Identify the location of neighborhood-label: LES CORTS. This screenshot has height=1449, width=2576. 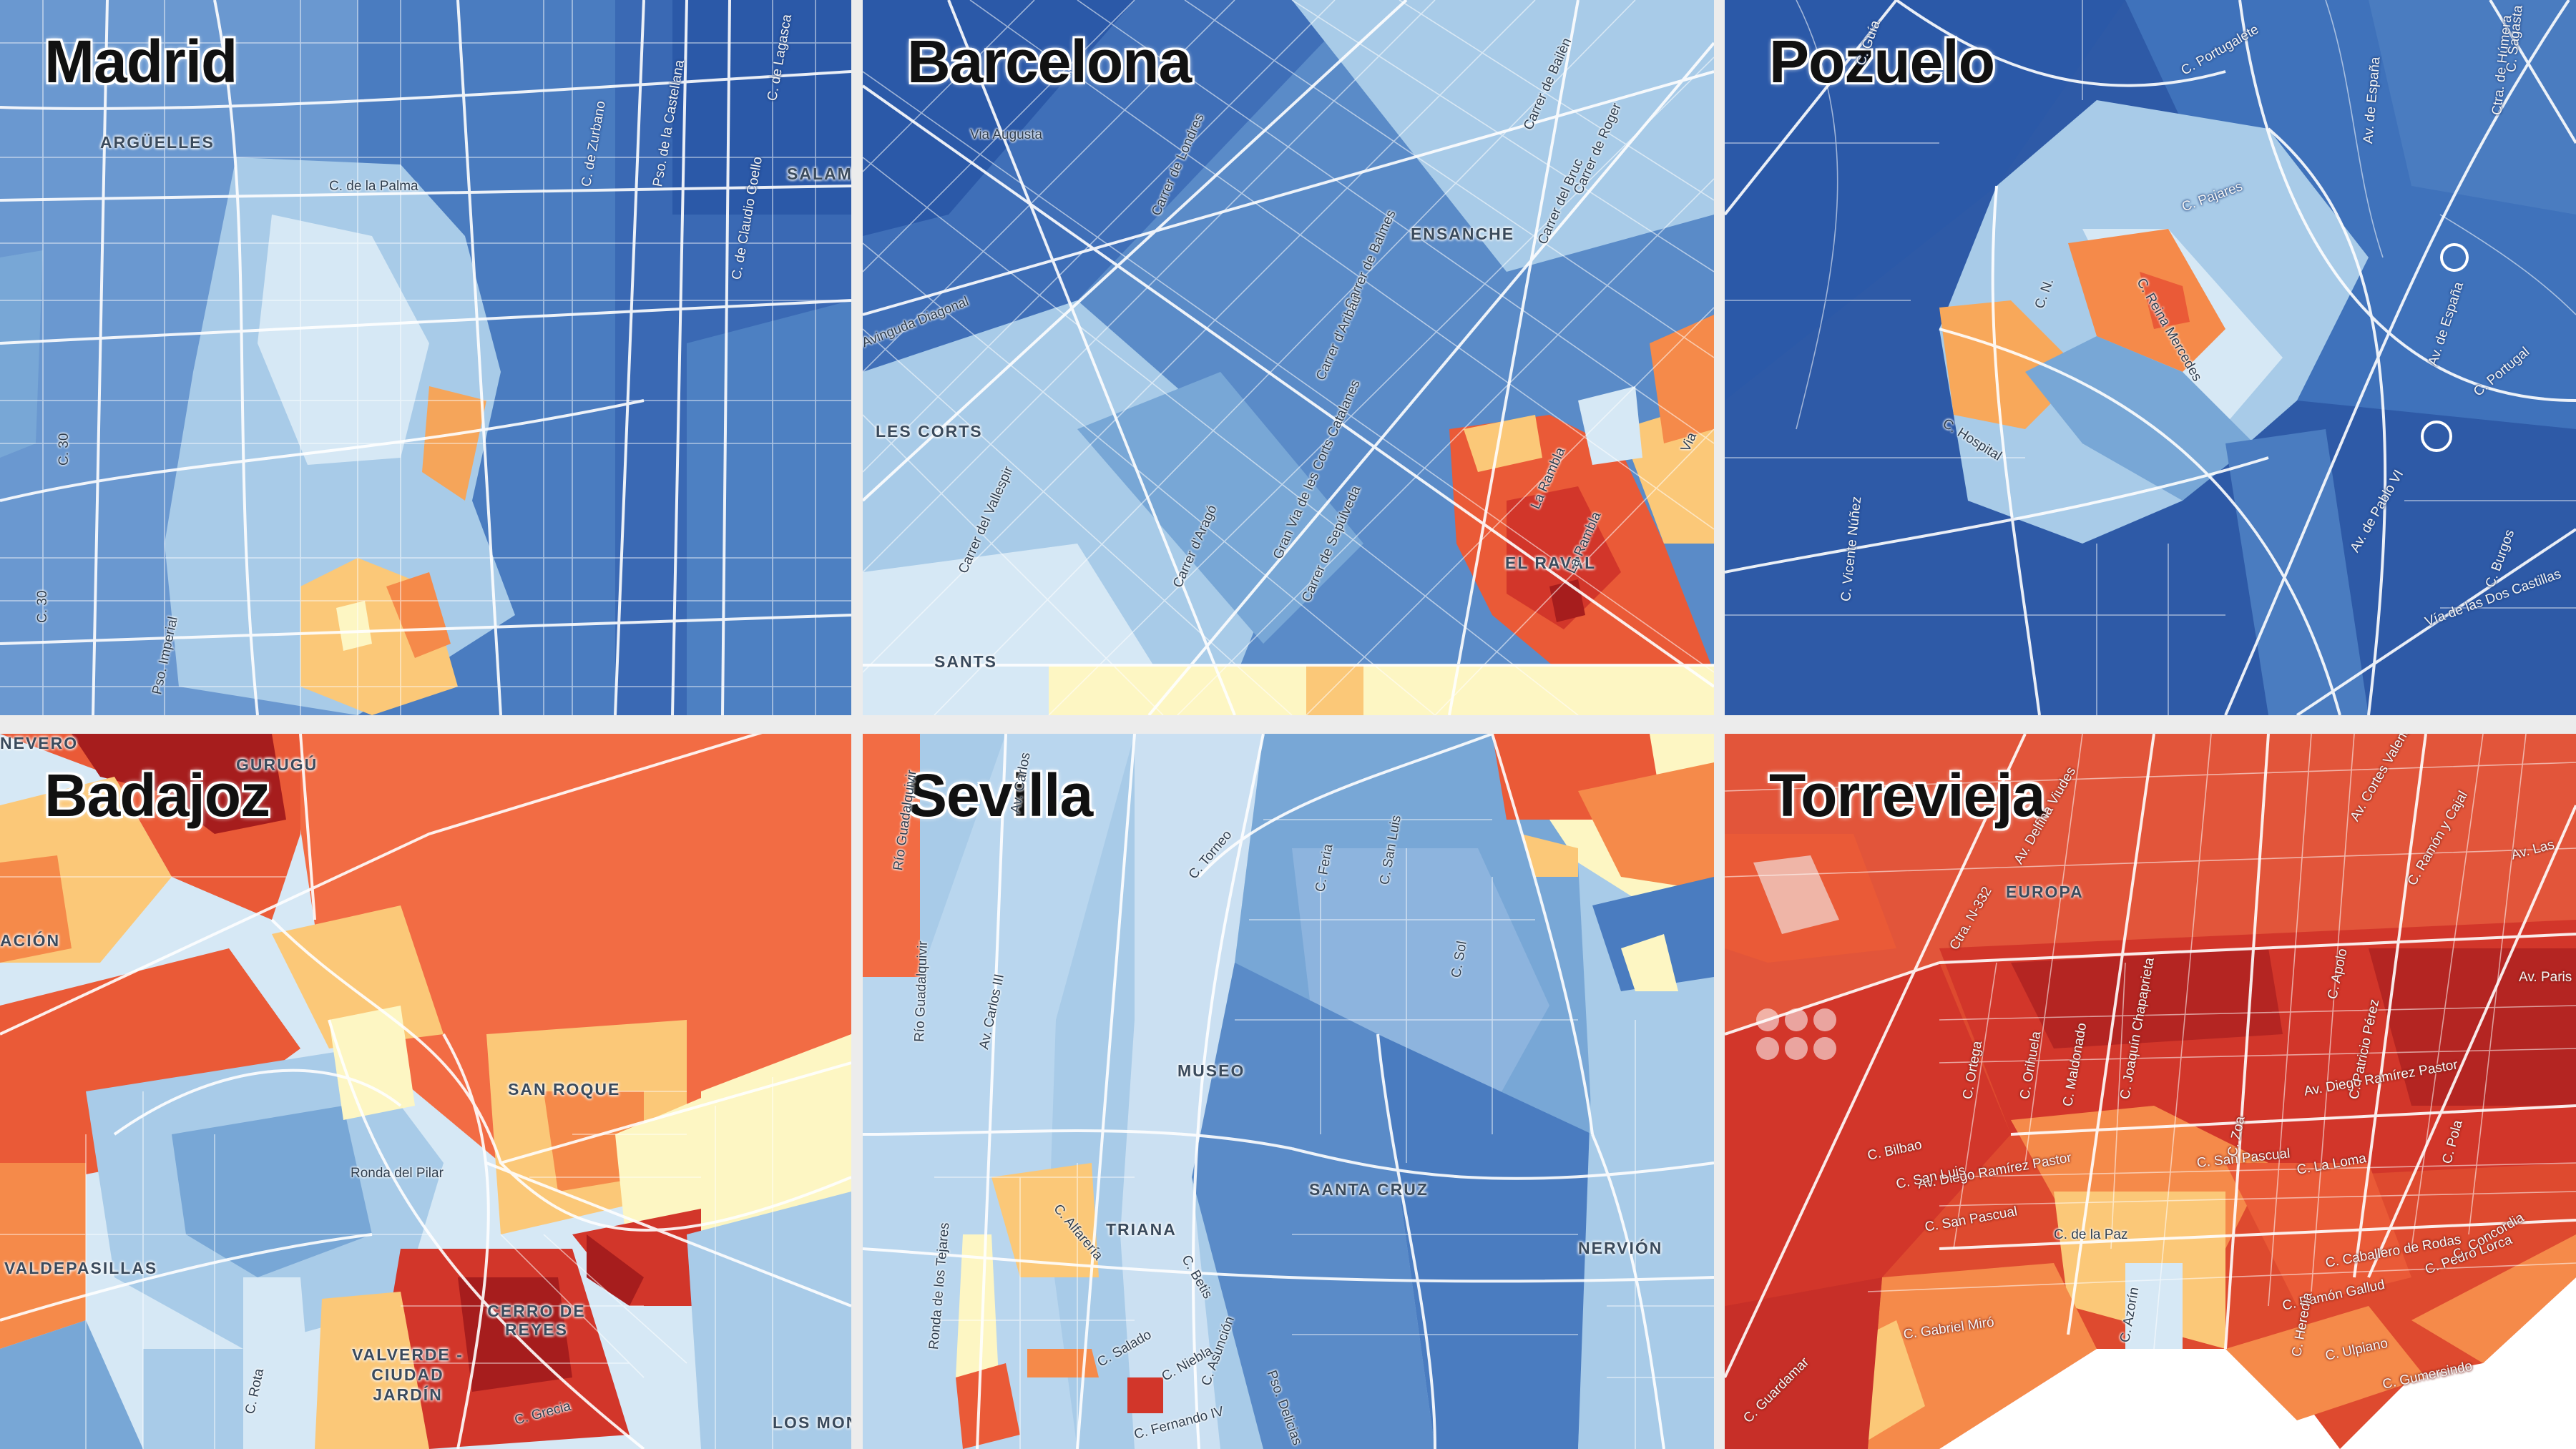
(930, 431).